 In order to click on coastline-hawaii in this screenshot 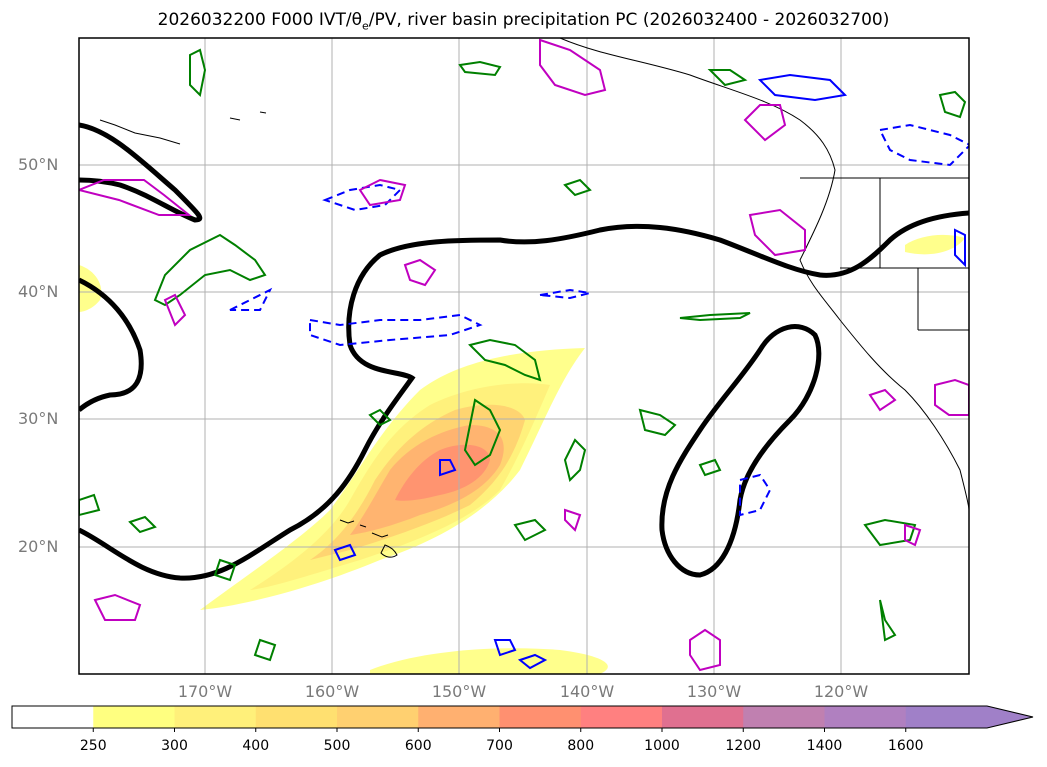, I will do `click(368, 538)`.